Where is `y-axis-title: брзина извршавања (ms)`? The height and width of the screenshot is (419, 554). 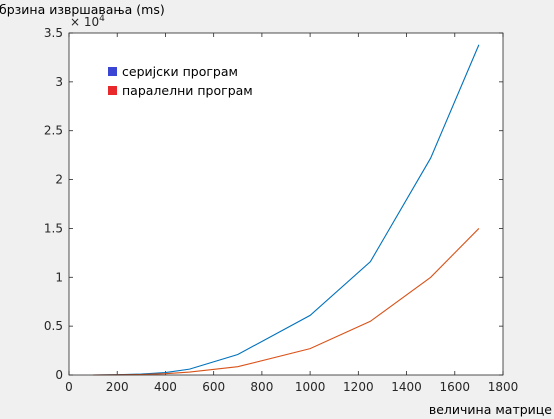 y-axis-title: брзина извршавања (ms) is located at coordinates (82, 9).